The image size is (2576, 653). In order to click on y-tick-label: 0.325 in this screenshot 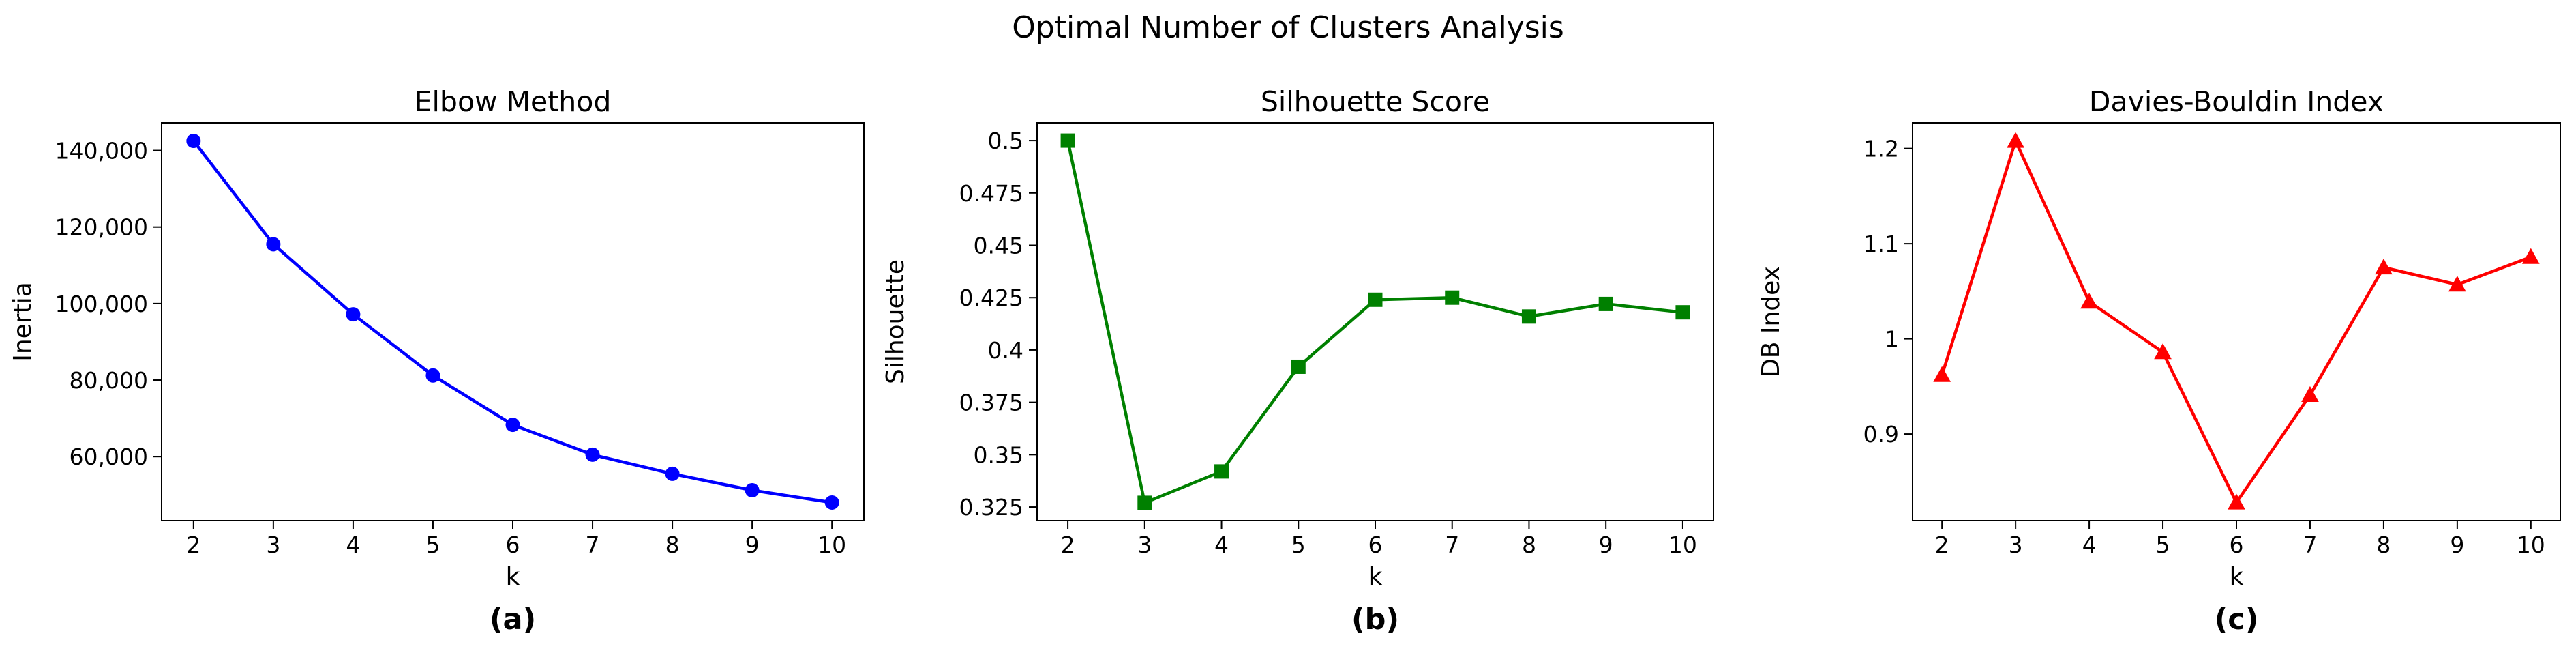, I will do `click(991, 508)`.